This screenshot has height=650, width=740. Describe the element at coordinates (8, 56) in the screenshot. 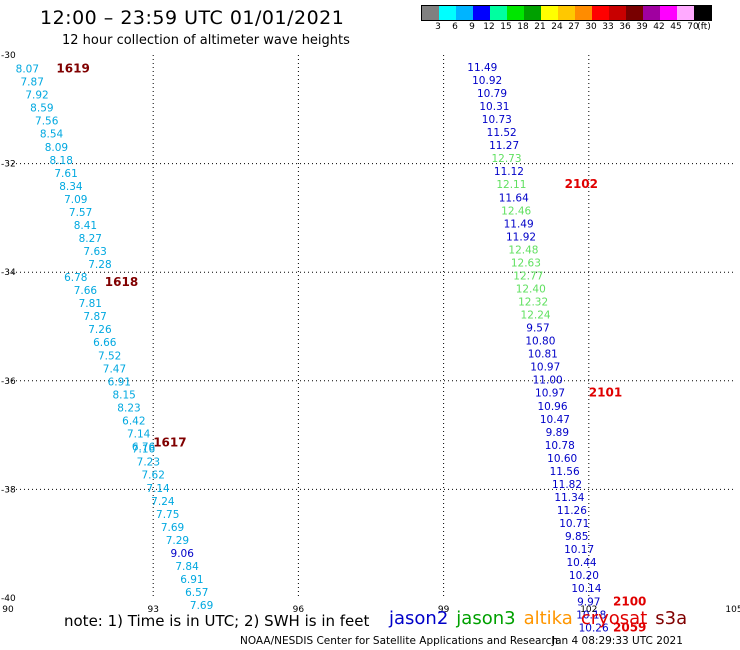

I see `y-tick-label: -30` at that location.